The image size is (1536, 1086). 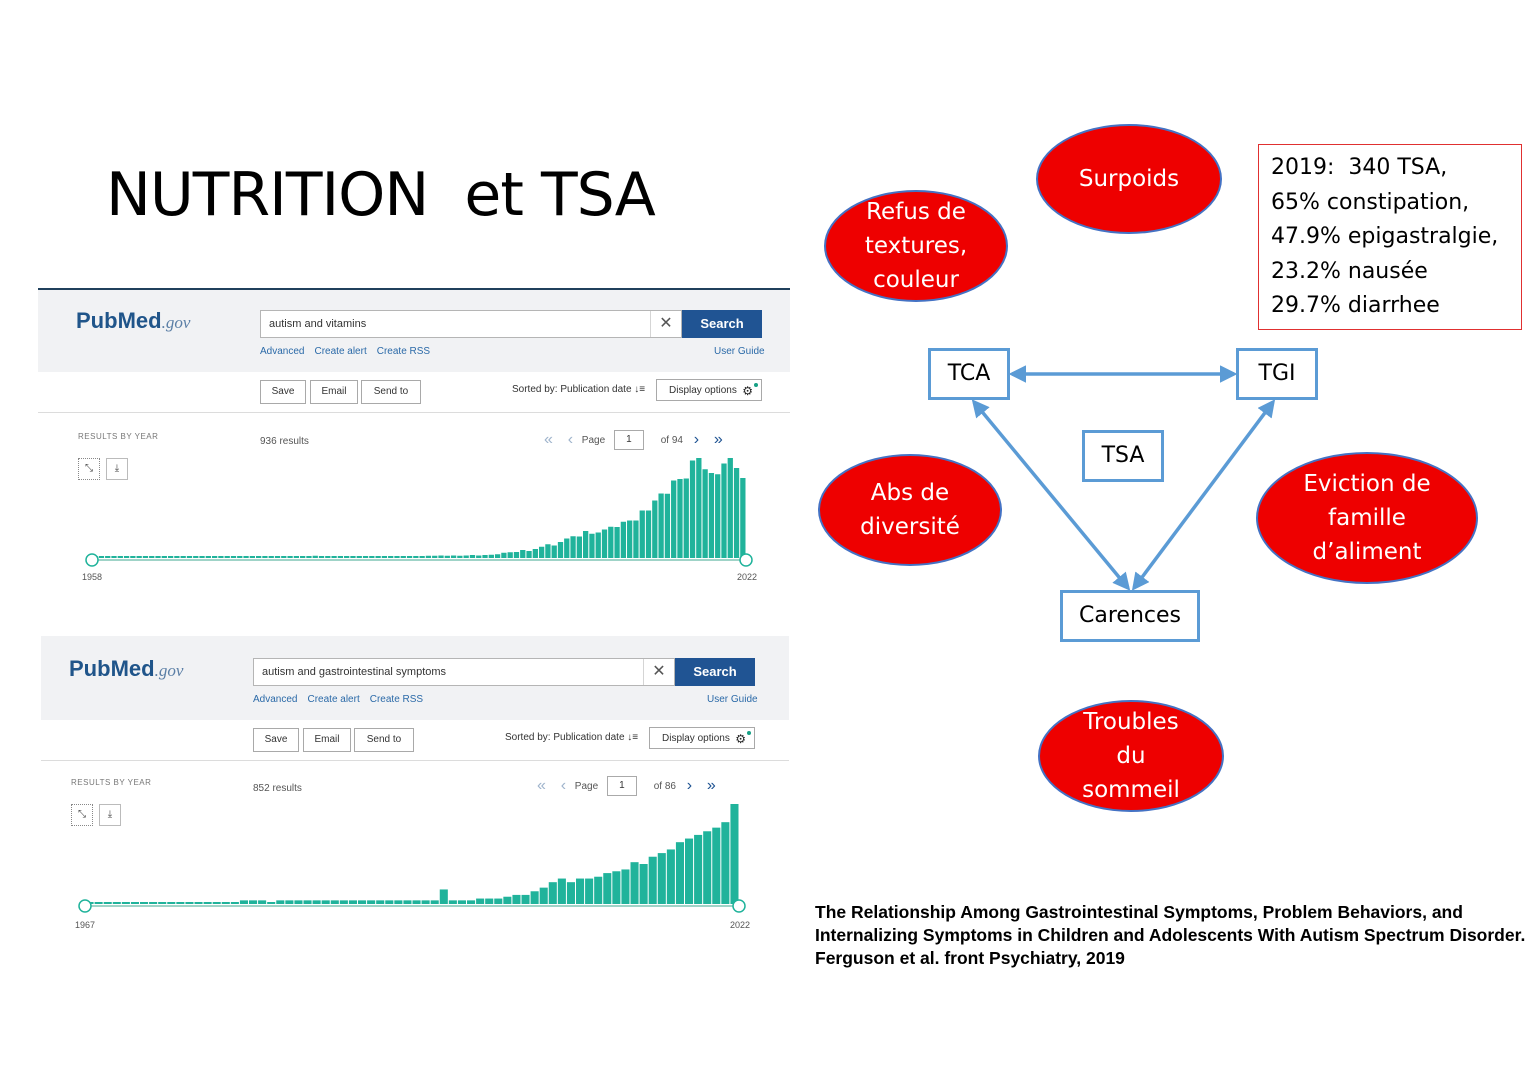 What do you see at coordinates (664, 786) in the screenshot?
I see `page-of: of 86` at bounding box center [664, 786].